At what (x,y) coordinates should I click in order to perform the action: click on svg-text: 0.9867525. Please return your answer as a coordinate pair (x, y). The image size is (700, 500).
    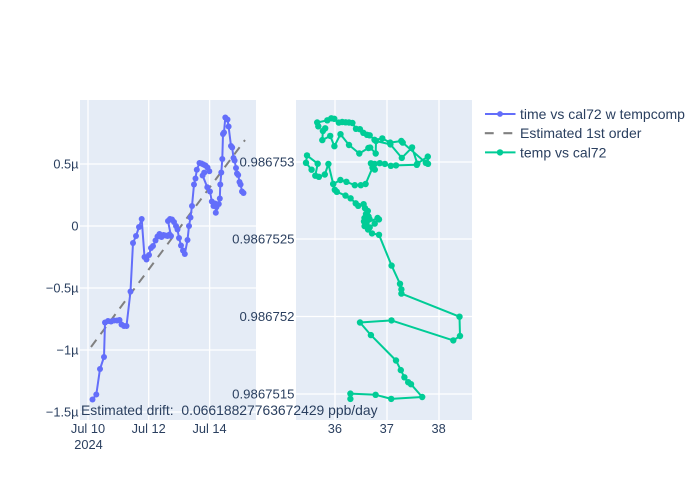
    Looking at the image, I should click on (263, 239).